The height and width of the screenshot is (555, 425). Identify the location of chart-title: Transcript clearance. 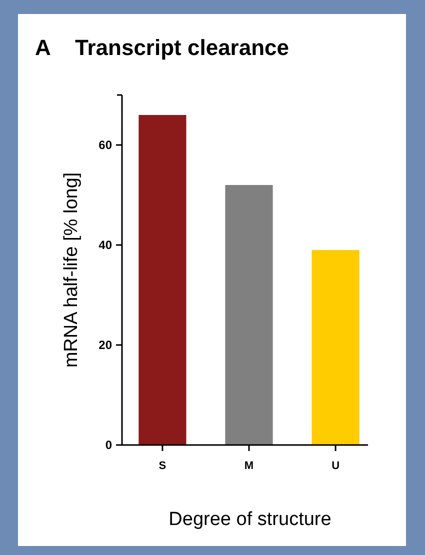
(182, 47).